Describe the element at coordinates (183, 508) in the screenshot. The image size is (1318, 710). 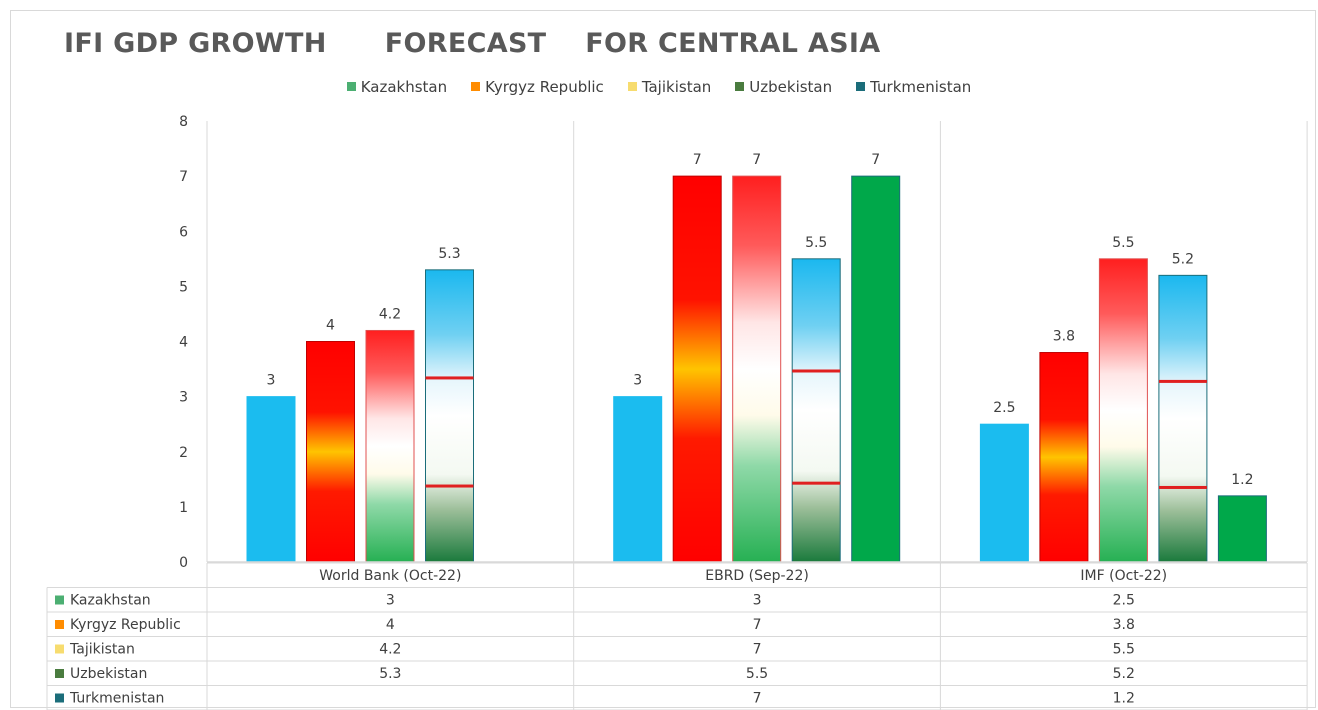
I see `y-tick-label: 1` at that location.